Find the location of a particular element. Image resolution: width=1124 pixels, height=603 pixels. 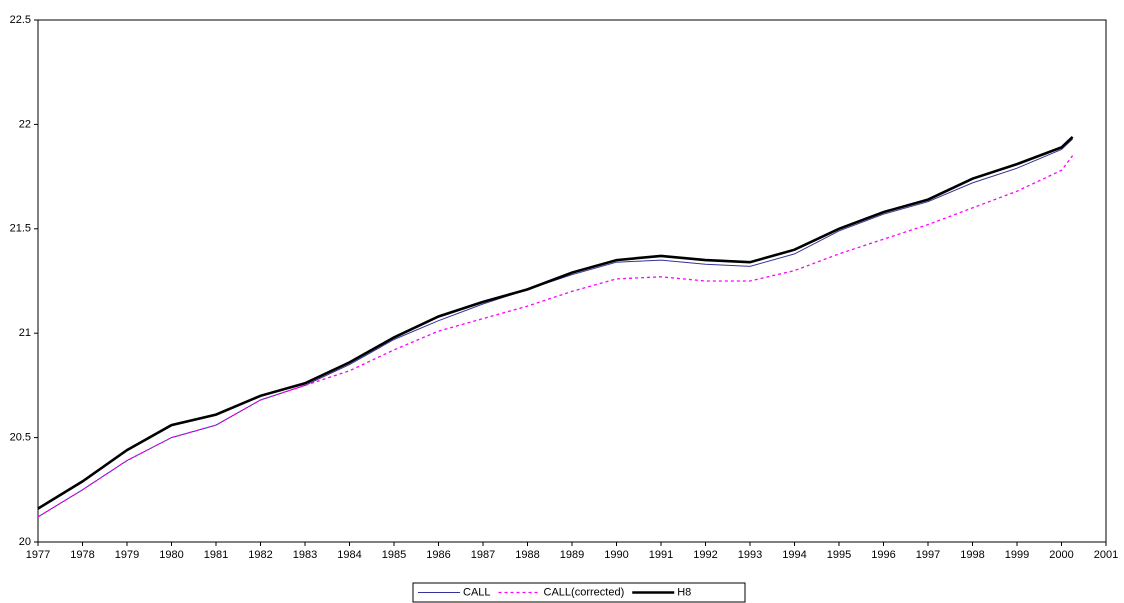

x-tick-label: 1982 is located at coordinates (260, 555).